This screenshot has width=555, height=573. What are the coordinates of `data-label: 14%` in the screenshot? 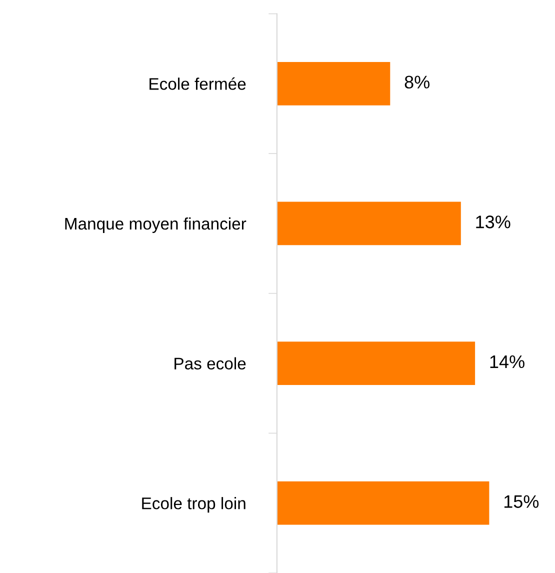 It's located at (507, 361).